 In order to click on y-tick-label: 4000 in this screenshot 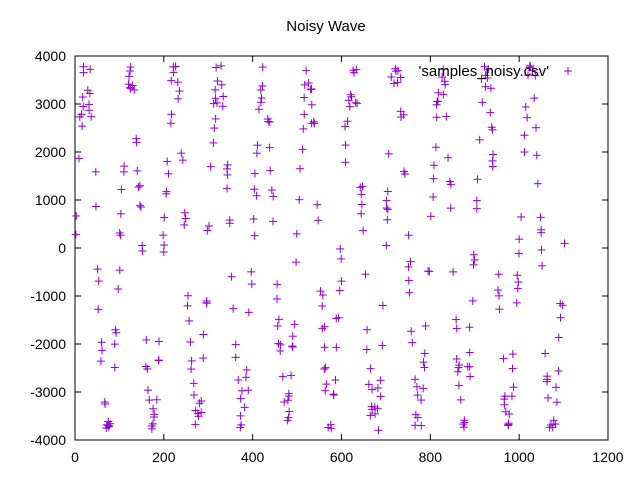, I will do `click(50, 56)`.